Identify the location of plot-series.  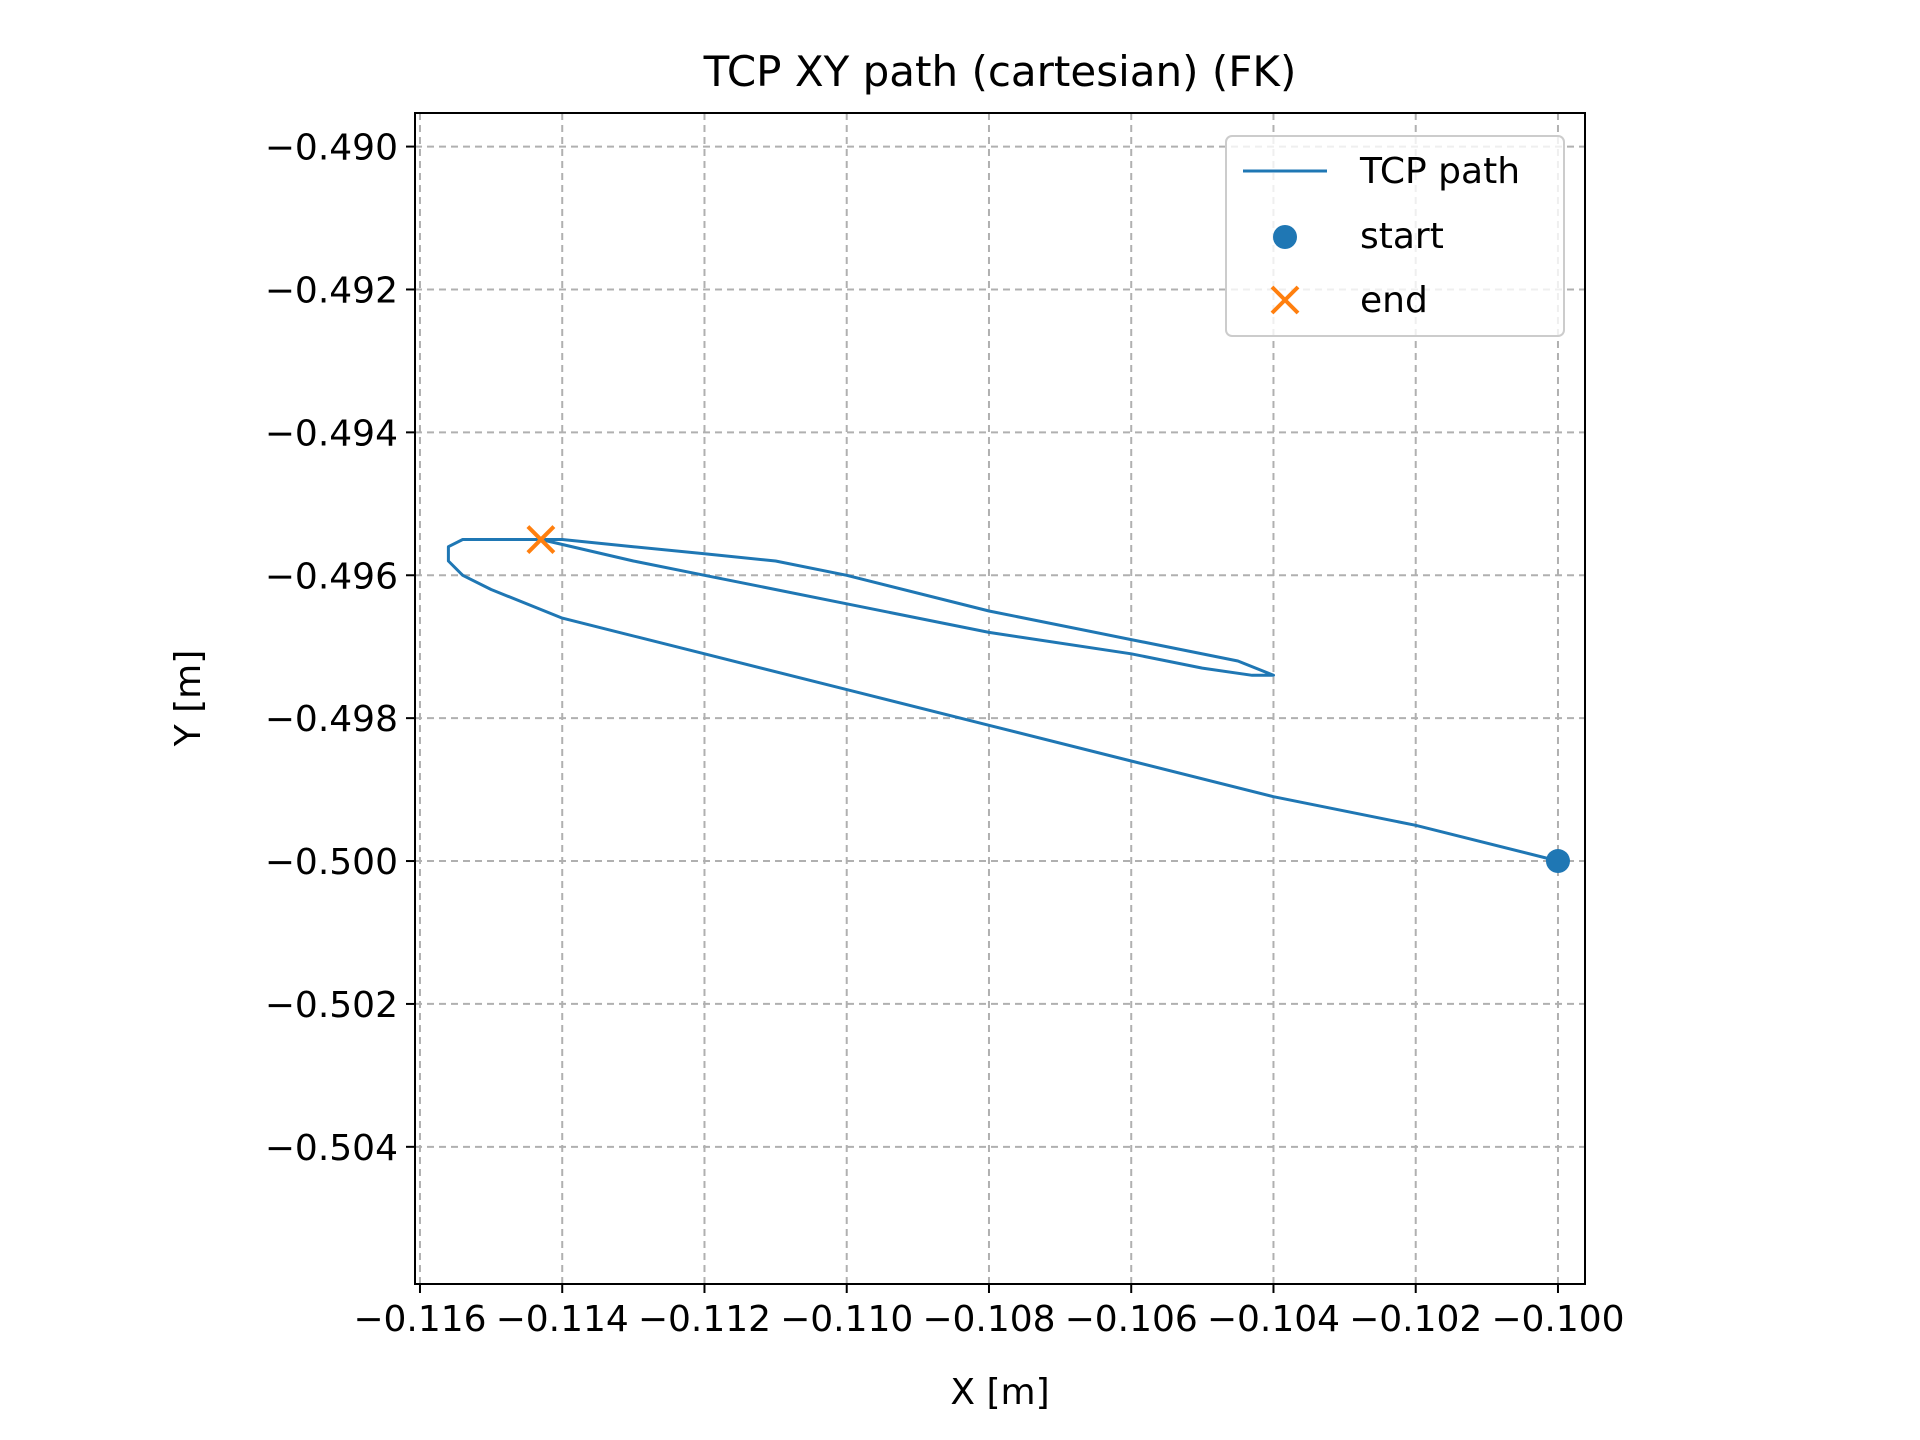
(1008, 699).